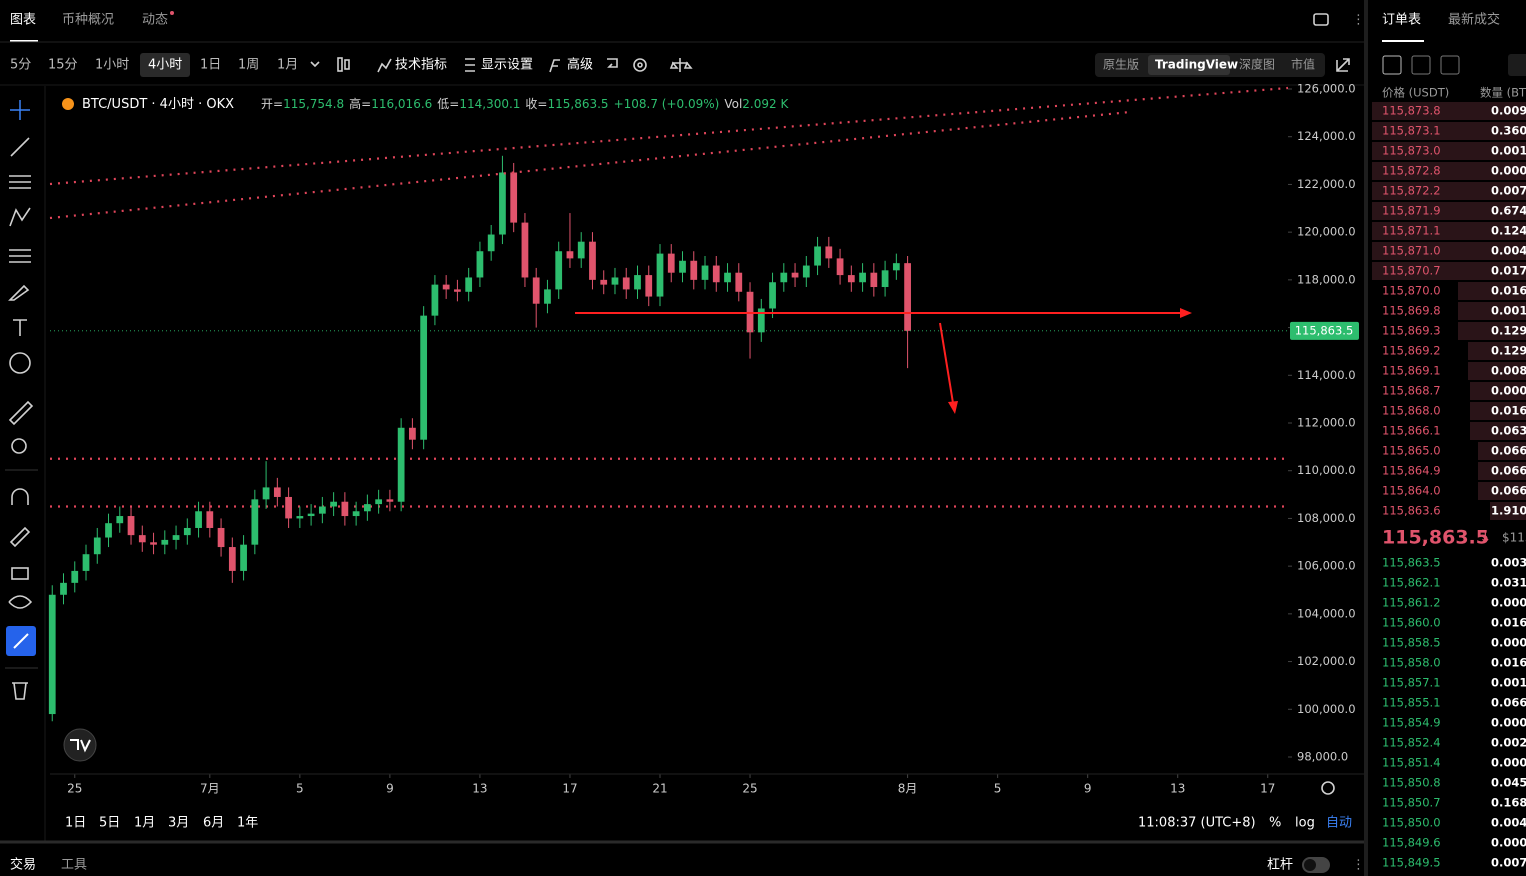  I want to click on tab-underline, so click(1403, 41).